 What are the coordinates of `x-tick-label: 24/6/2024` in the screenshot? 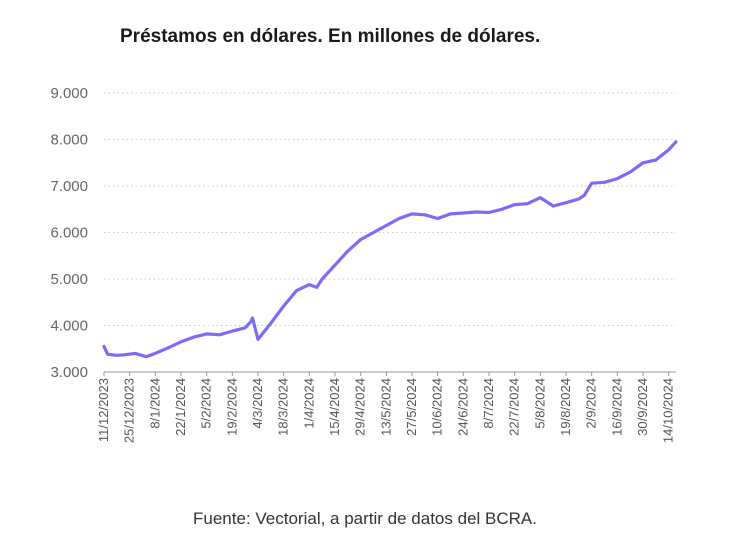 It's located at (462, 407).